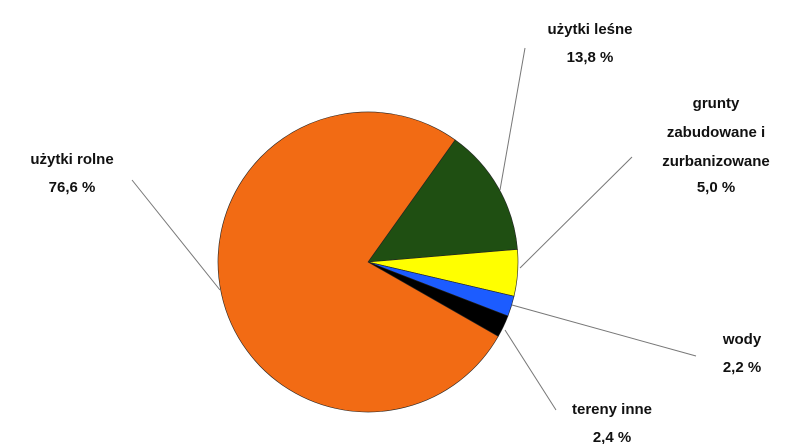 This screenshot has height=444, width=797. I want to click on slice-value-label: 2,2 %, so click(742, 367).